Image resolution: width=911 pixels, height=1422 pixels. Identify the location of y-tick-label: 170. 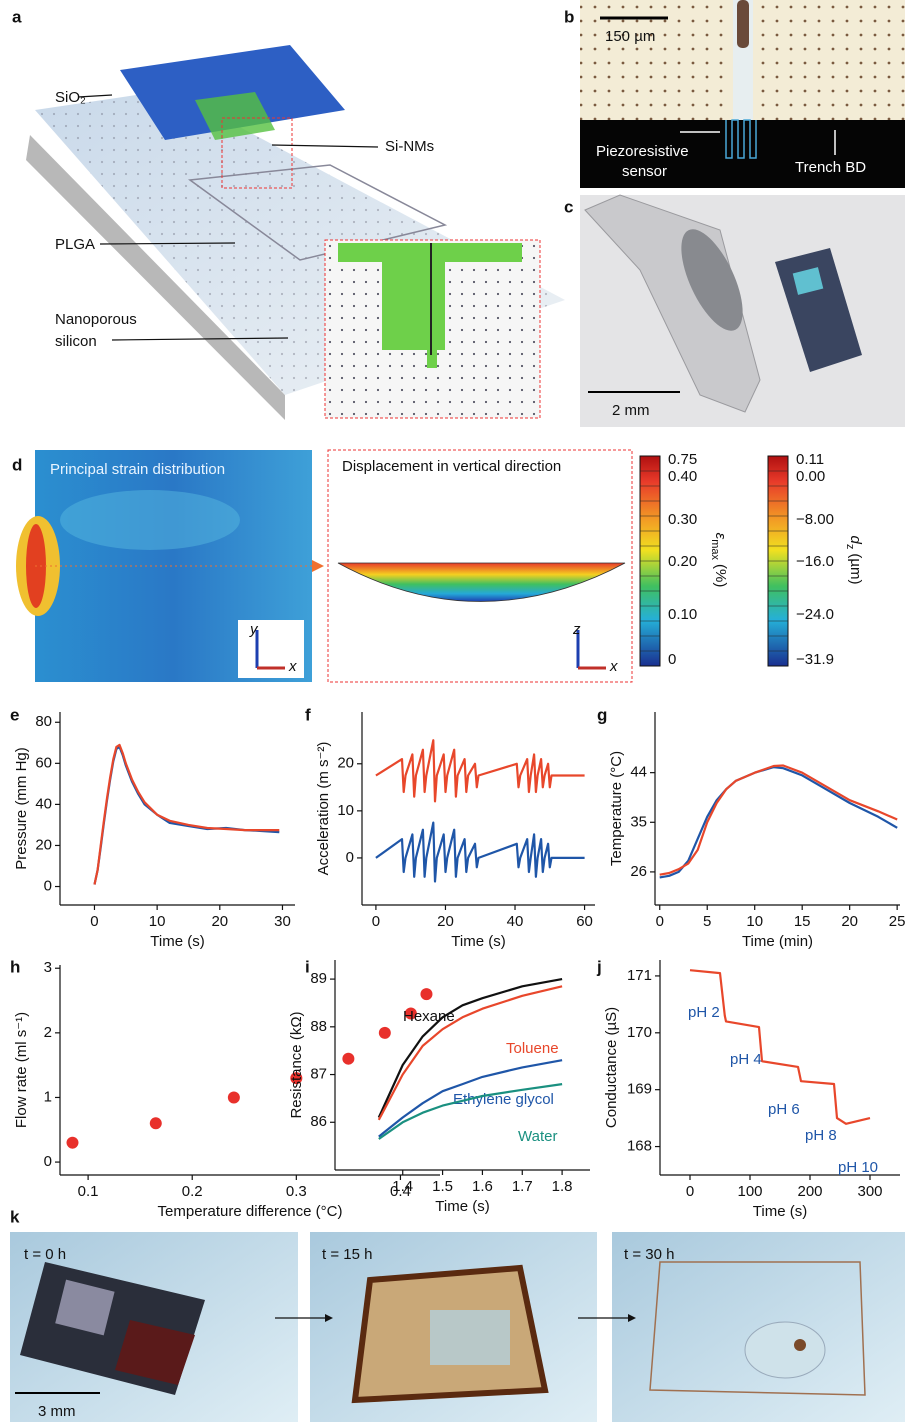
(639, 1032).